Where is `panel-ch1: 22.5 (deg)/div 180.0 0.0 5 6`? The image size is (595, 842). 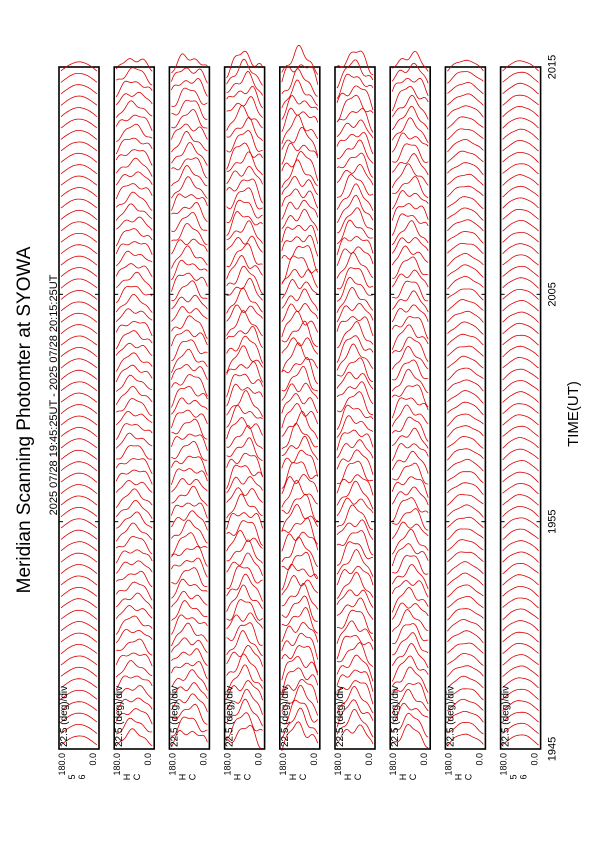
panel-ch1: 22.5 (deg)/div 180.0 0.0 5 6 is located at coordinates (78, 420).